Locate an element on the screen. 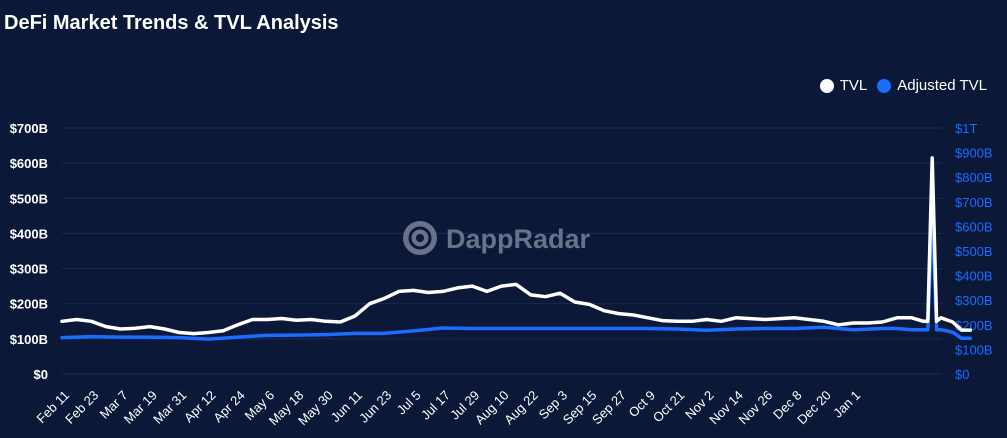  chart-title: DeFi Market Trends & TVL Analysis is located at coordinates (171, 23).